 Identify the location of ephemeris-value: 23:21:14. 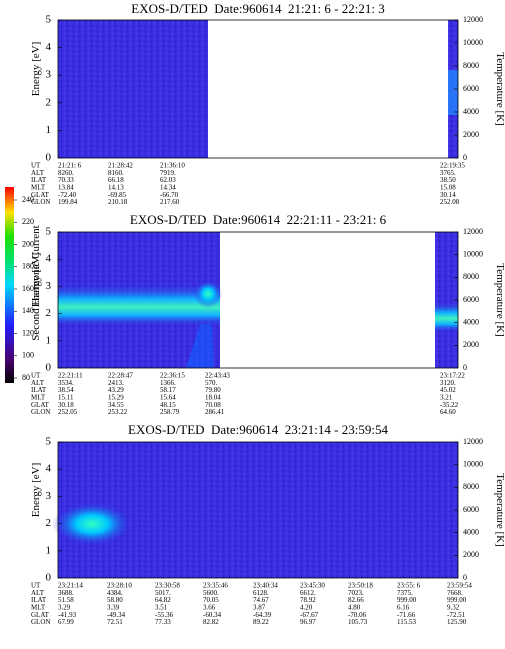
(70, 586).